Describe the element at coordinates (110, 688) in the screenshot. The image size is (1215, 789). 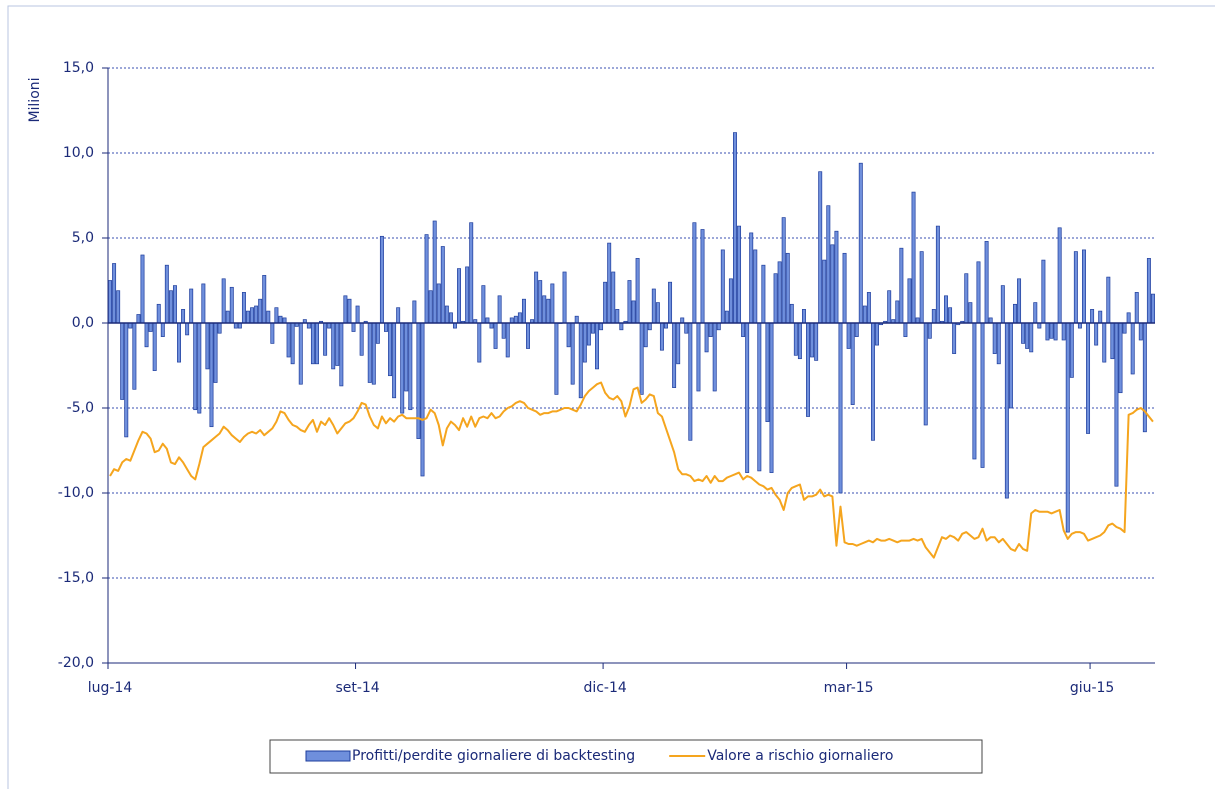
I see `x-tick-label: lug-14` at that location.